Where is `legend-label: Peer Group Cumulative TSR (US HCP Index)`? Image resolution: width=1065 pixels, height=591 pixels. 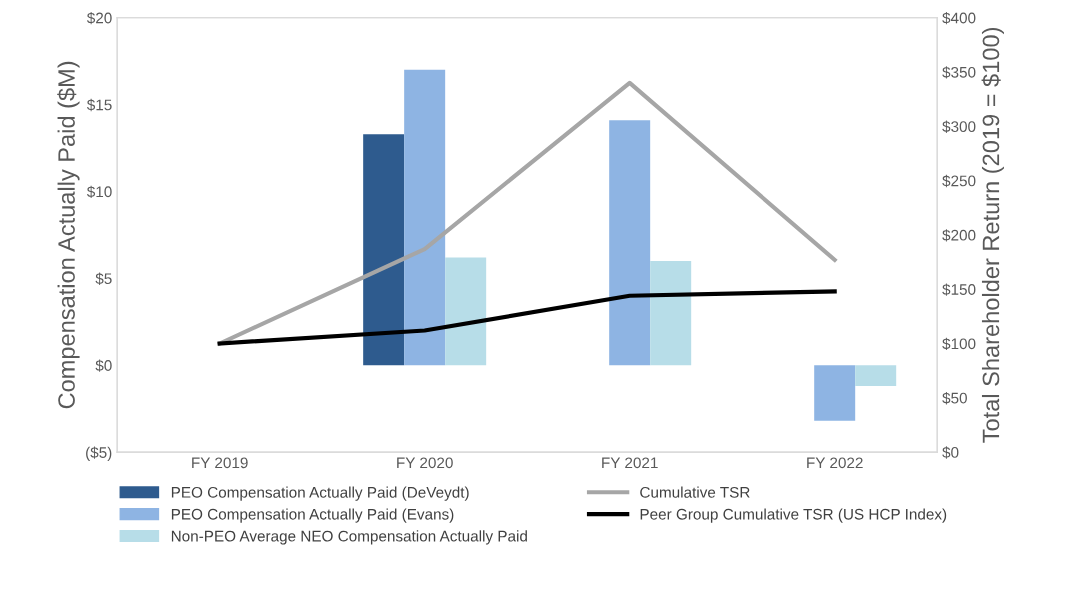
legend-label: Peer Group Cumulative TSR (US HCP Index) is located at coordinates (793, 515).